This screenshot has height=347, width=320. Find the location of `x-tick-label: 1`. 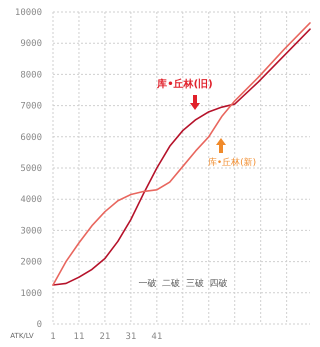

x-tick-label: 1 is located at coordinates (53, 337).